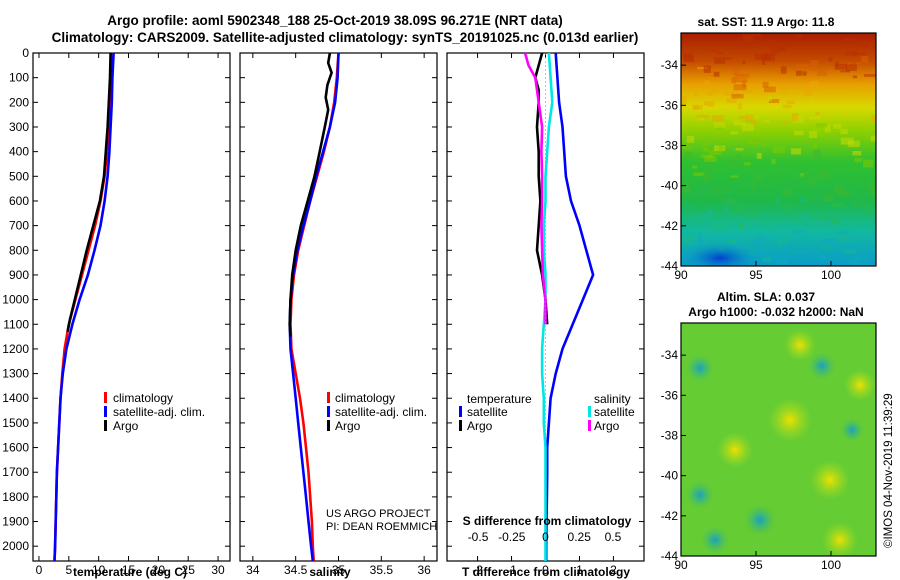 The image size is (900, 580). Describe the element at coordinates (130, 572) in the screenshot. I see `temperature-axis-label: temperature (deg C)` at that location.